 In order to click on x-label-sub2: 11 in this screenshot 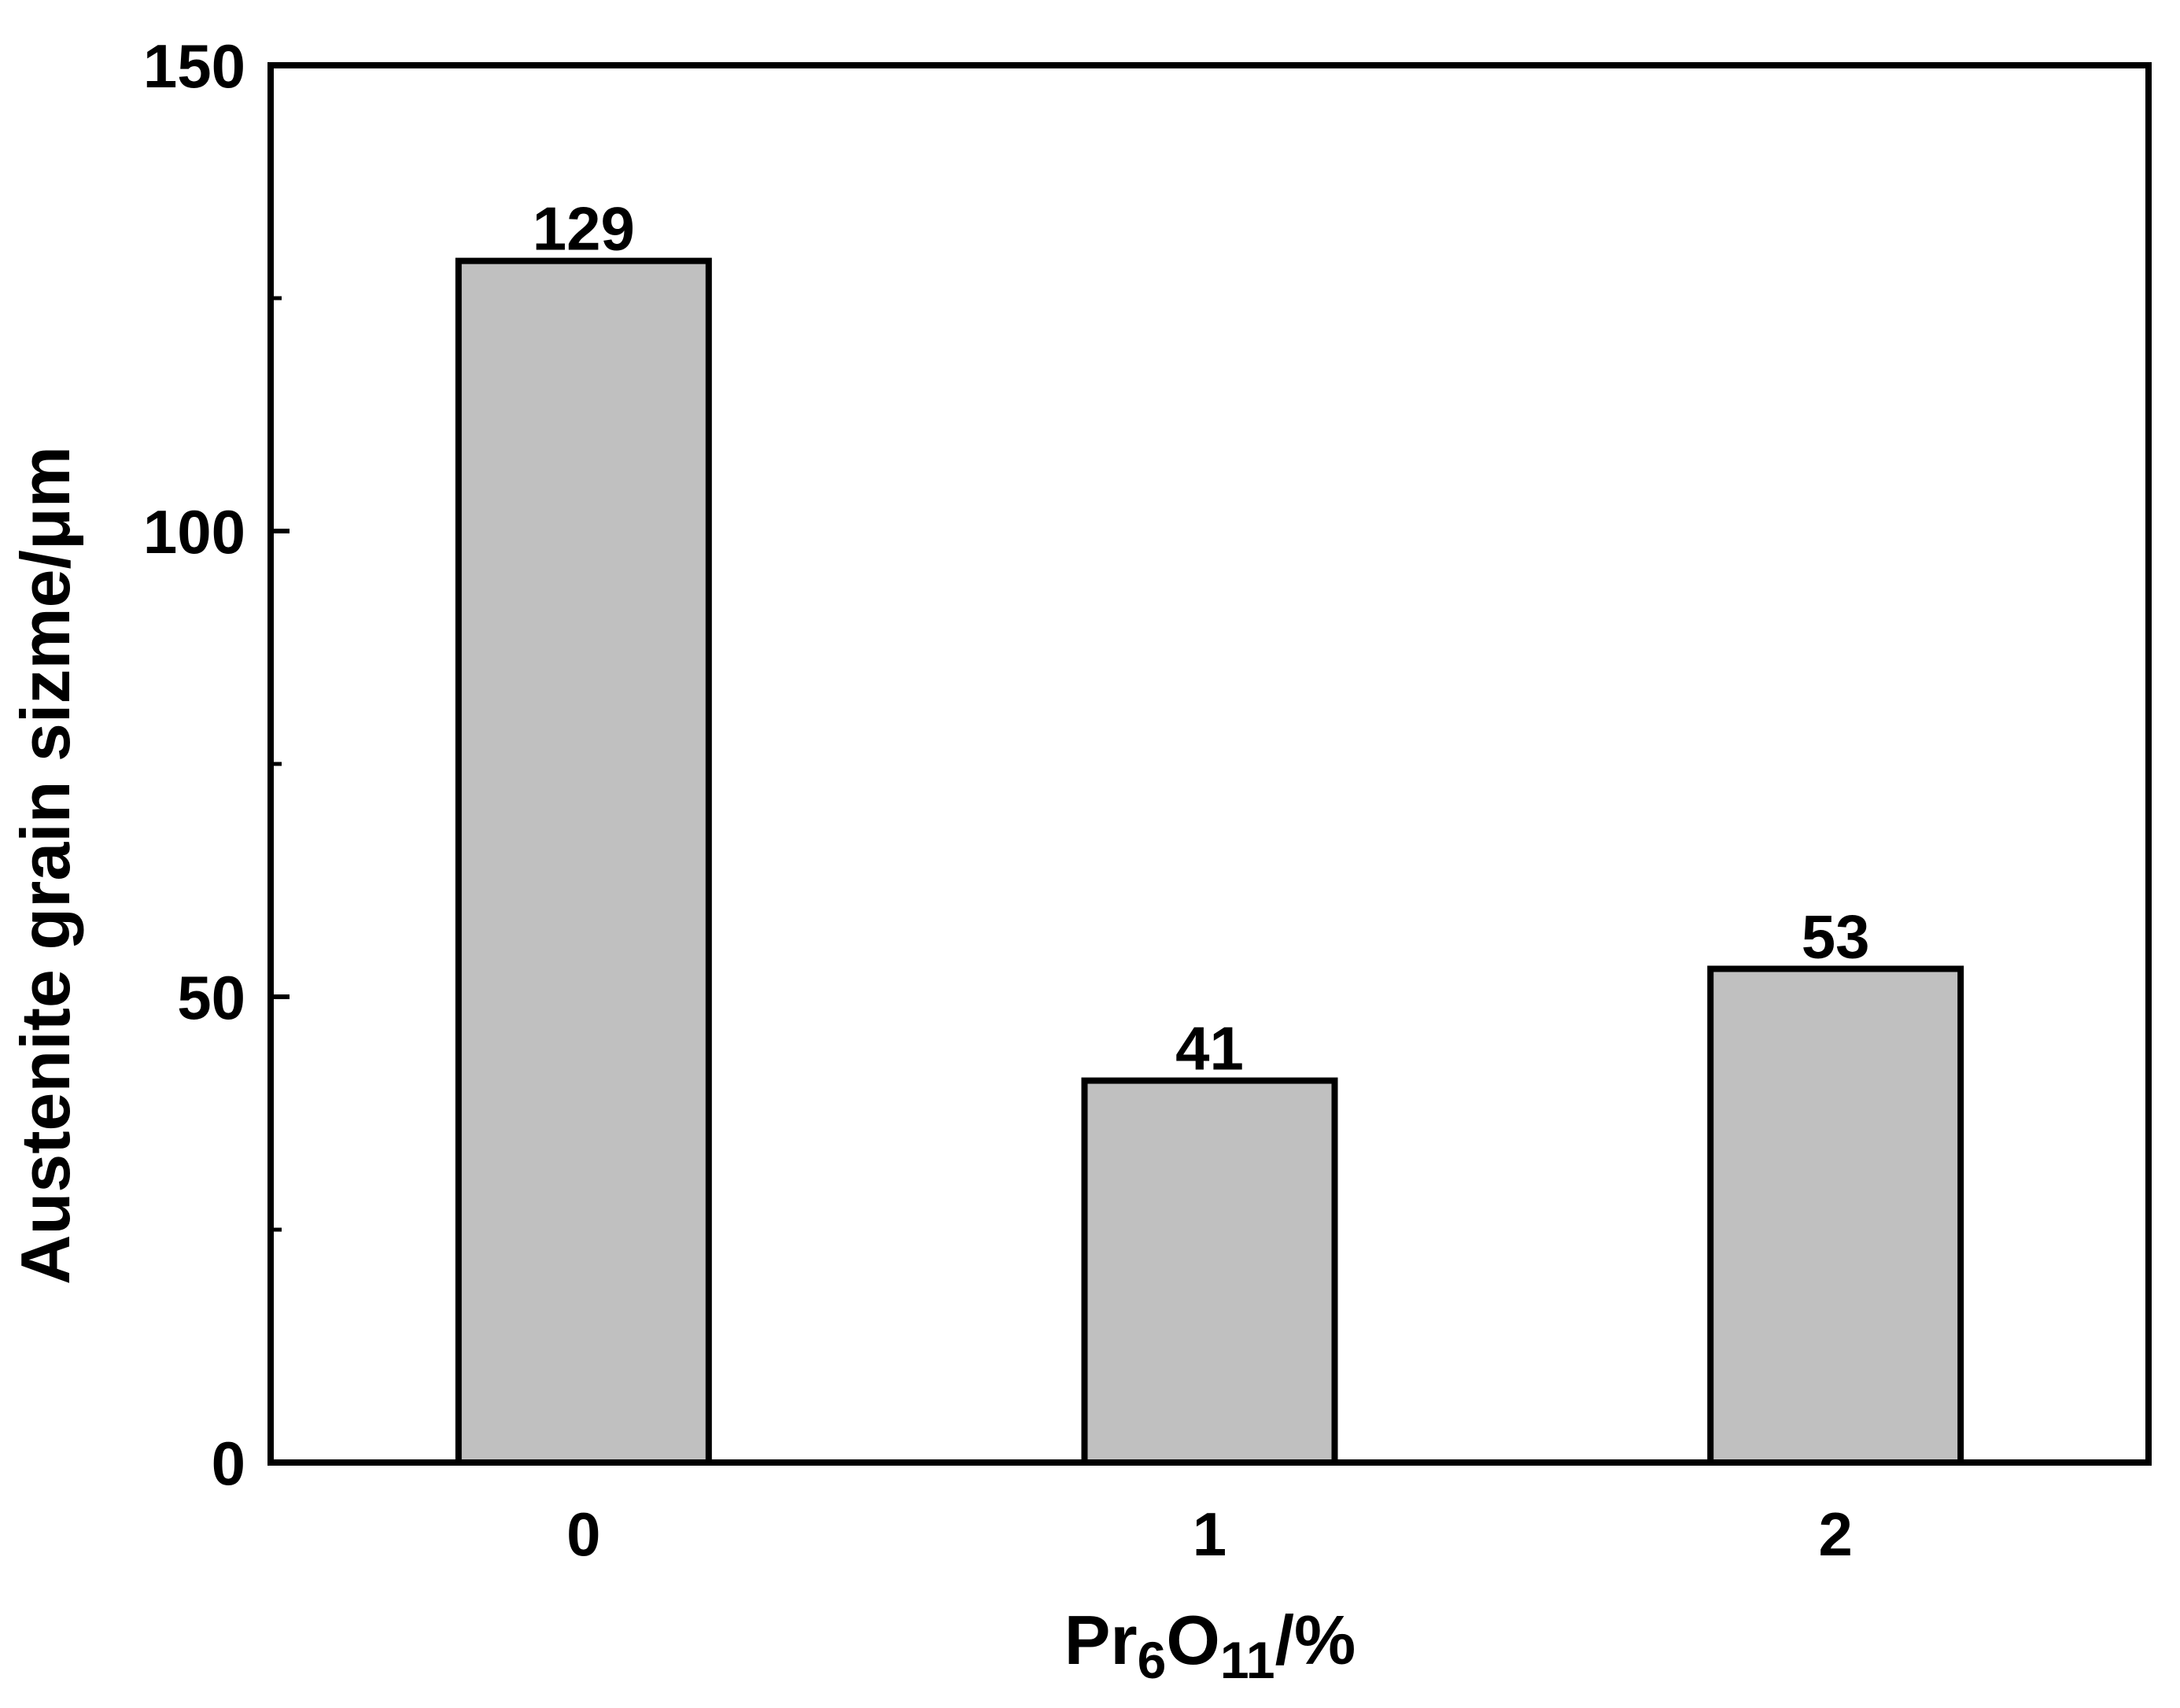, I will do `click(1247, 1660)`.